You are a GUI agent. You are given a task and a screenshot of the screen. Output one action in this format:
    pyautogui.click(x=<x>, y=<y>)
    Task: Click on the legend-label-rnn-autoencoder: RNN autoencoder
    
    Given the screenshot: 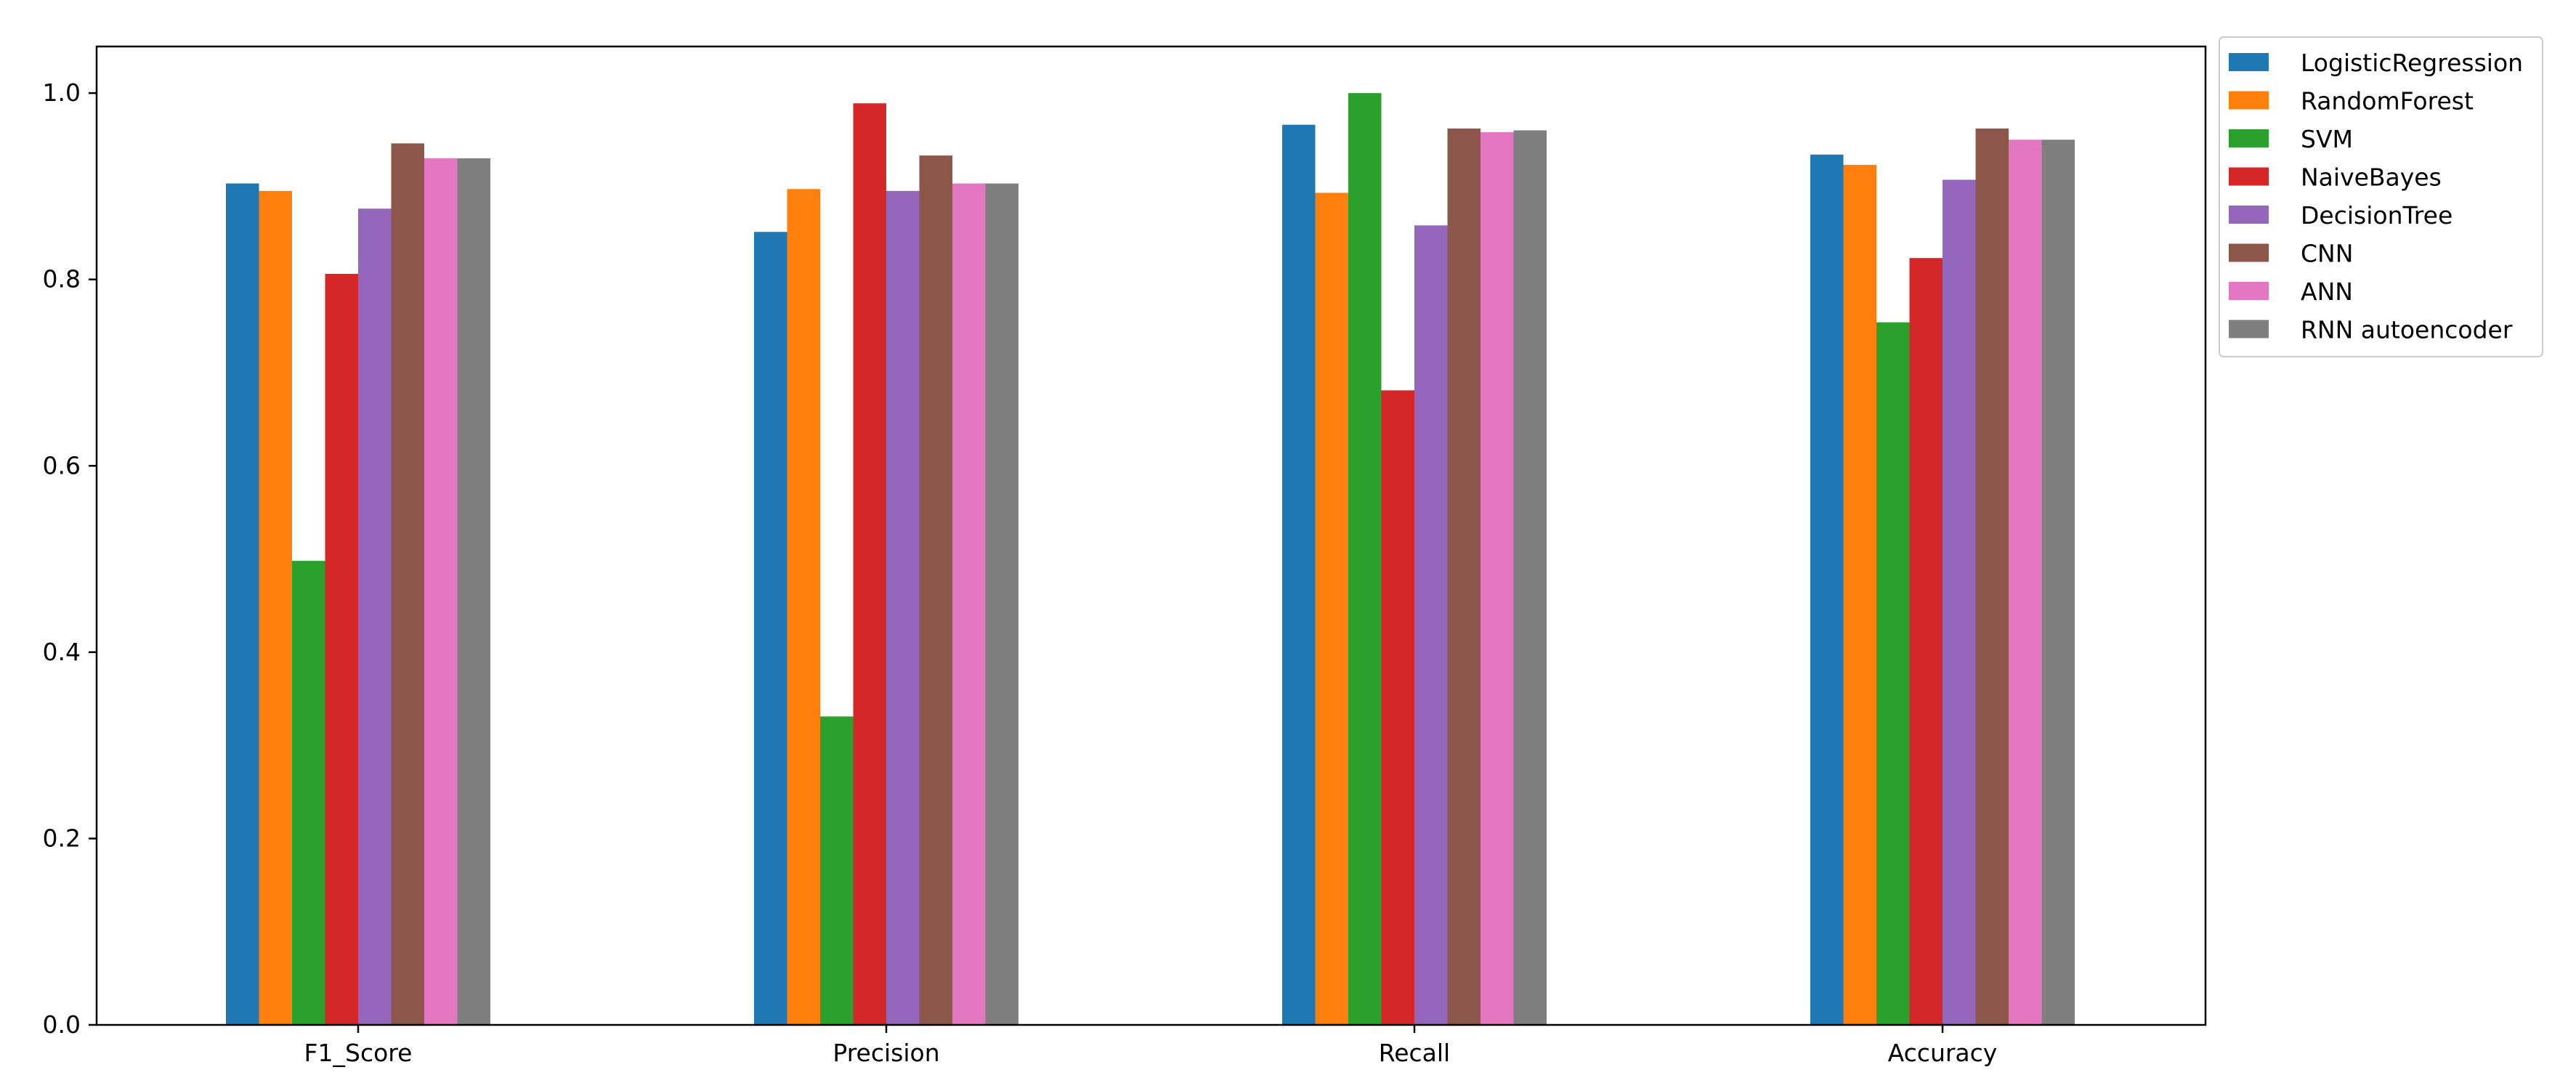 What is the action you would take?
    pyautogui.click(x=2407, y=330)
    